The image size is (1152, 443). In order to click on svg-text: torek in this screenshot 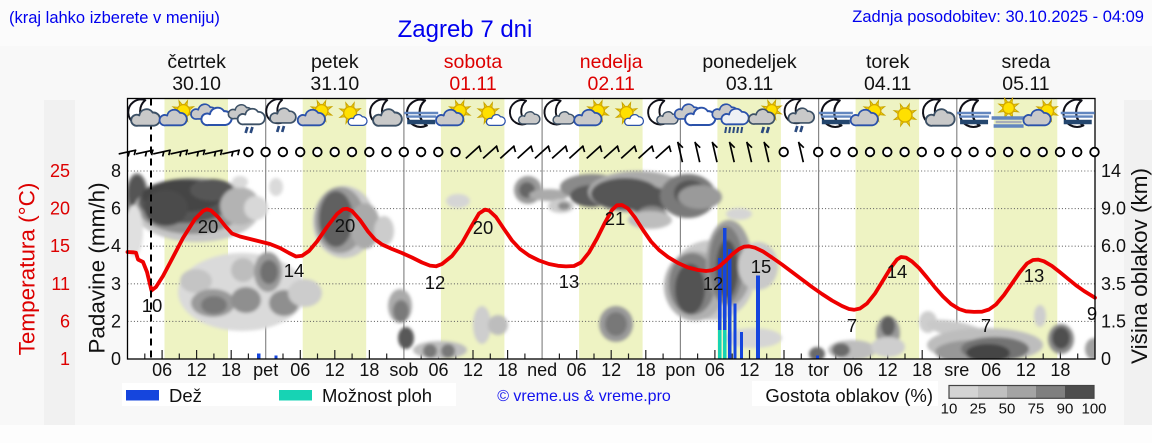, I will do `click(888, 62)`.